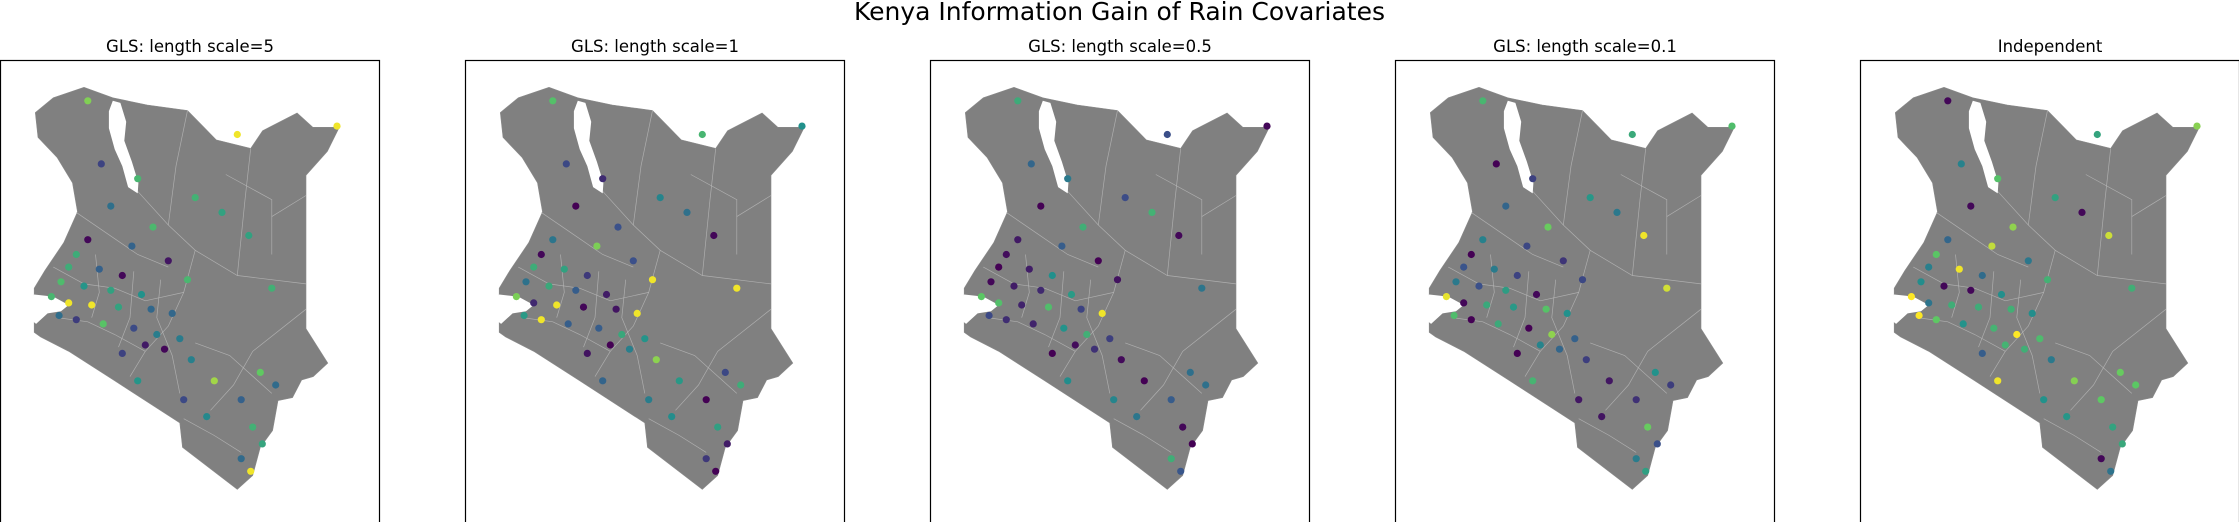  Describe the element at coordinates (1983, 147) in the screenshot. I see `lake-turkana` at that location.